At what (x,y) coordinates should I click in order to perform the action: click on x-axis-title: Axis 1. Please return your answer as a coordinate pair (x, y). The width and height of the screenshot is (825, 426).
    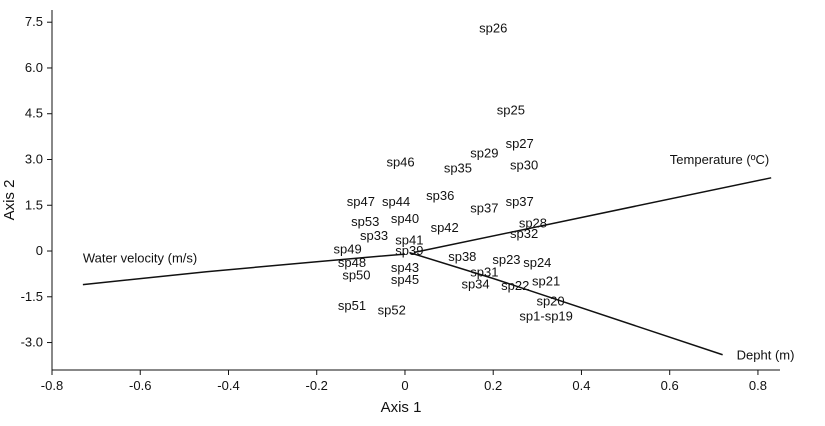
    Looking at the image, I should click on (401, 407).